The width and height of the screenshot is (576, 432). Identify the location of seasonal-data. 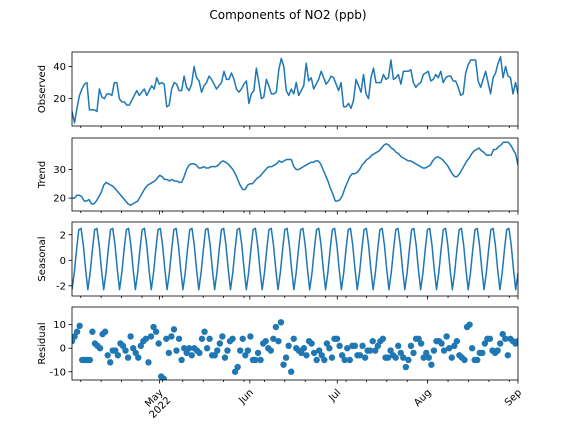
(295, 259).